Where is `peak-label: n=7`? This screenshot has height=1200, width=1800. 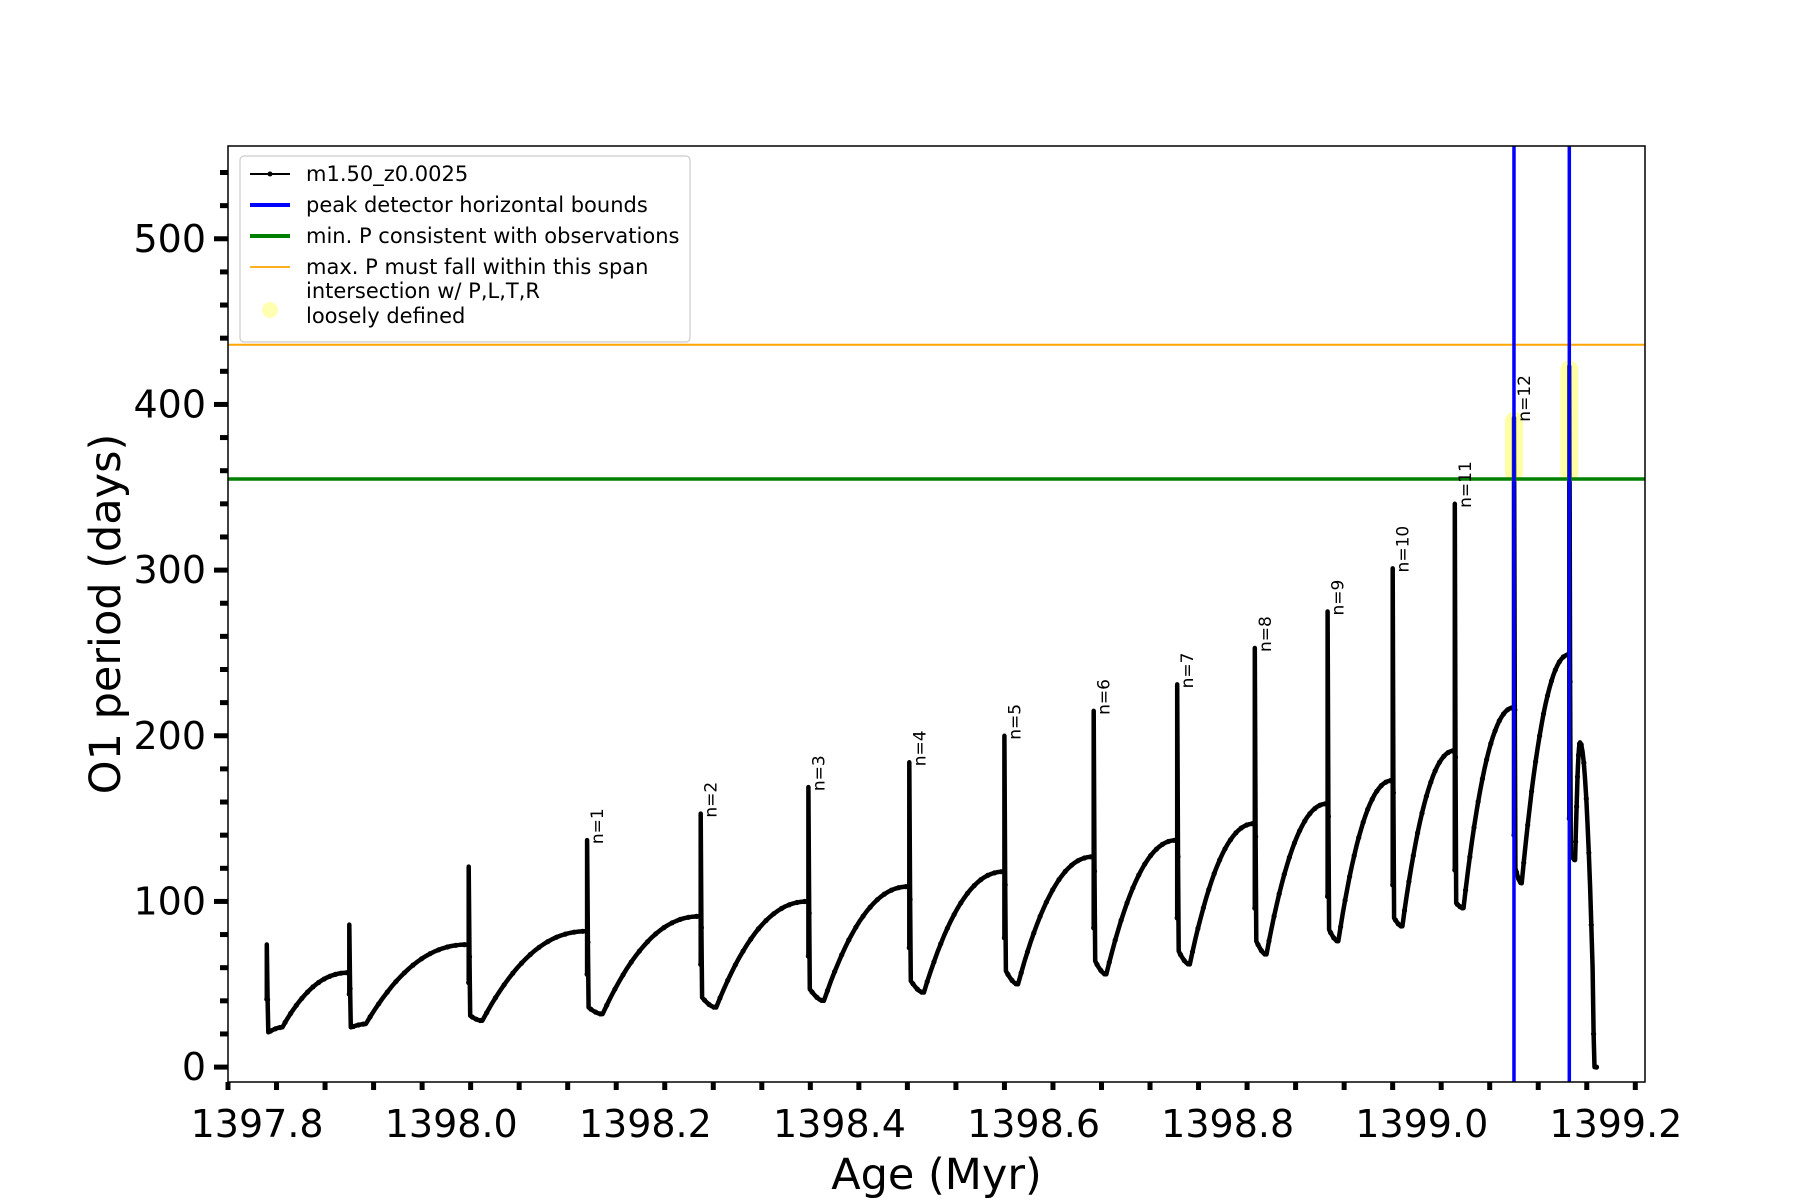
peak-label: n=7 is located at coordinates (1188, 671).